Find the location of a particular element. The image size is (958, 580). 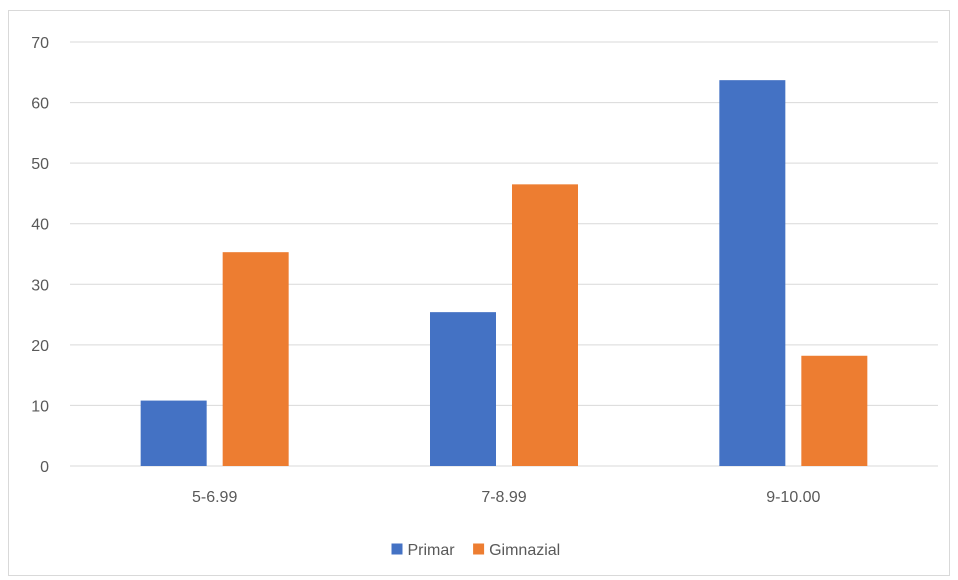

y-tick-label: 30 is located at coordinates (40, 285).